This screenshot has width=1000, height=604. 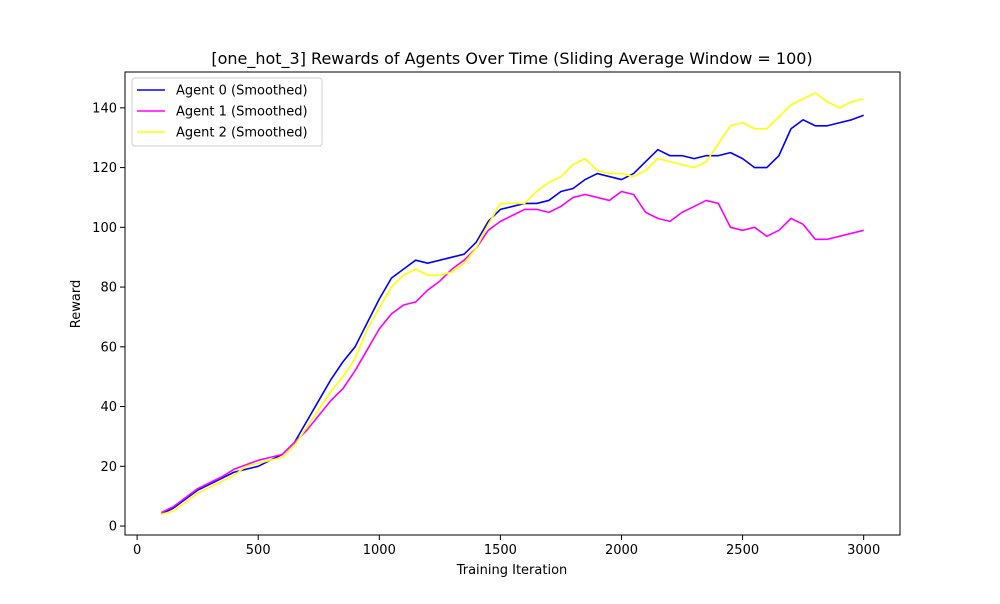 I want to click on y-tick-label: 80, so click(x=108, y=288).